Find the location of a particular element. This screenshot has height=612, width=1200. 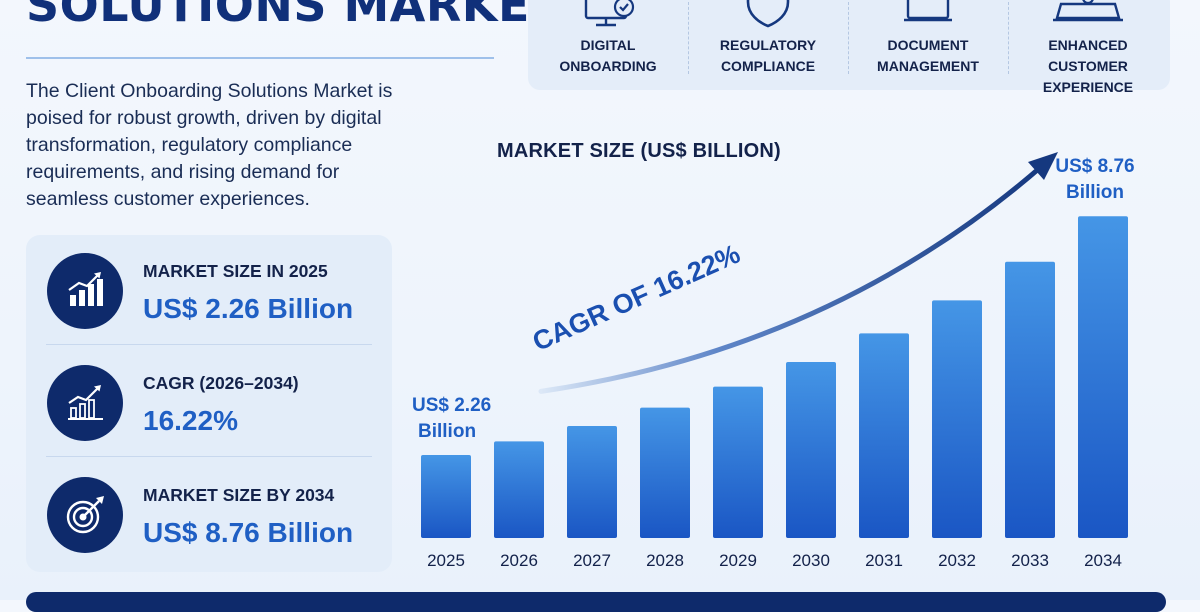

trend-chart-icon is located at coordinates (85, 403).